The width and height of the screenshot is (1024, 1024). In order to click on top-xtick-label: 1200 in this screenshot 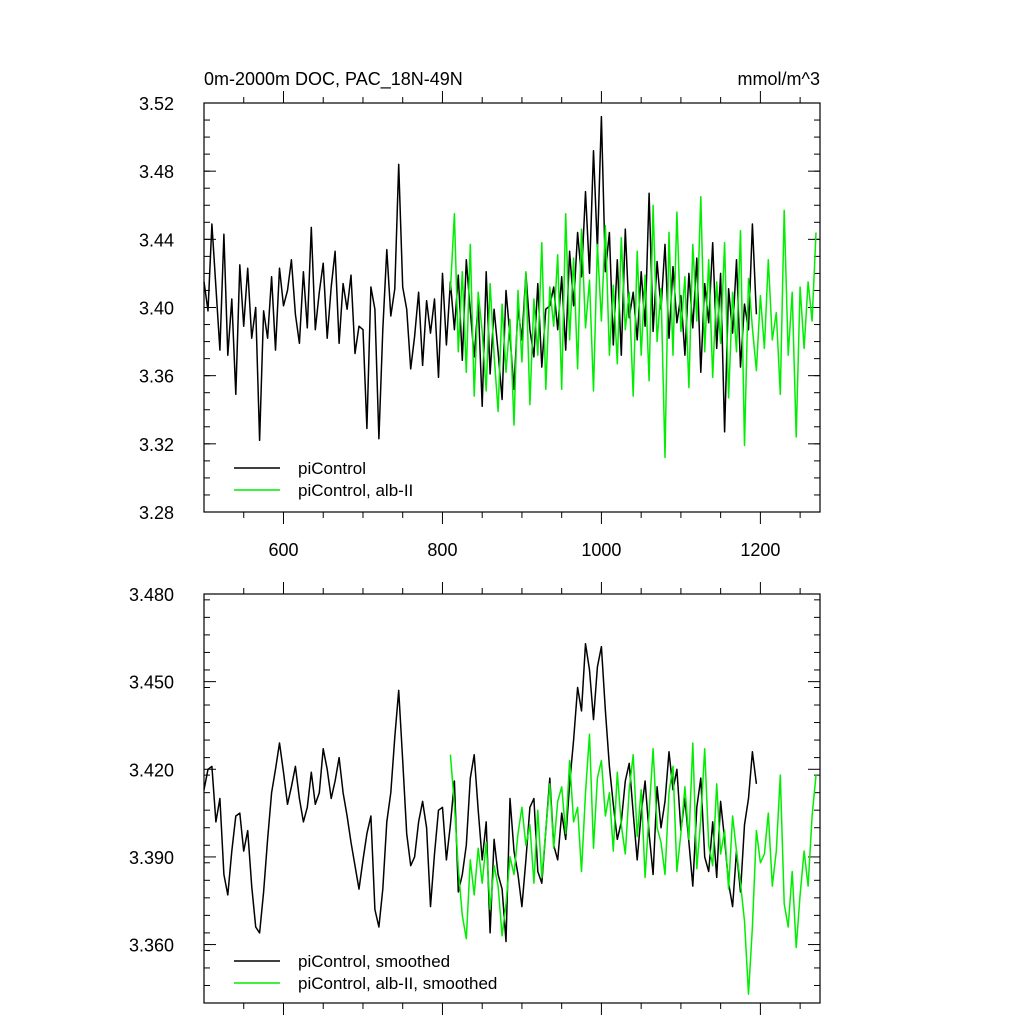, I will do `click(760, 550)`.